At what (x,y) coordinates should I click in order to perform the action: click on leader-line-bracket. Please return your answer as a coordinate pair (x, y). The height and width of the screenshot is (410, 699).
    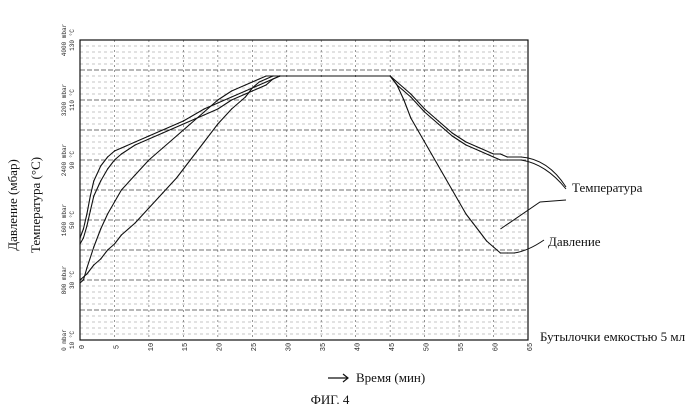
    Looking at the image, I should click on (533, 214).